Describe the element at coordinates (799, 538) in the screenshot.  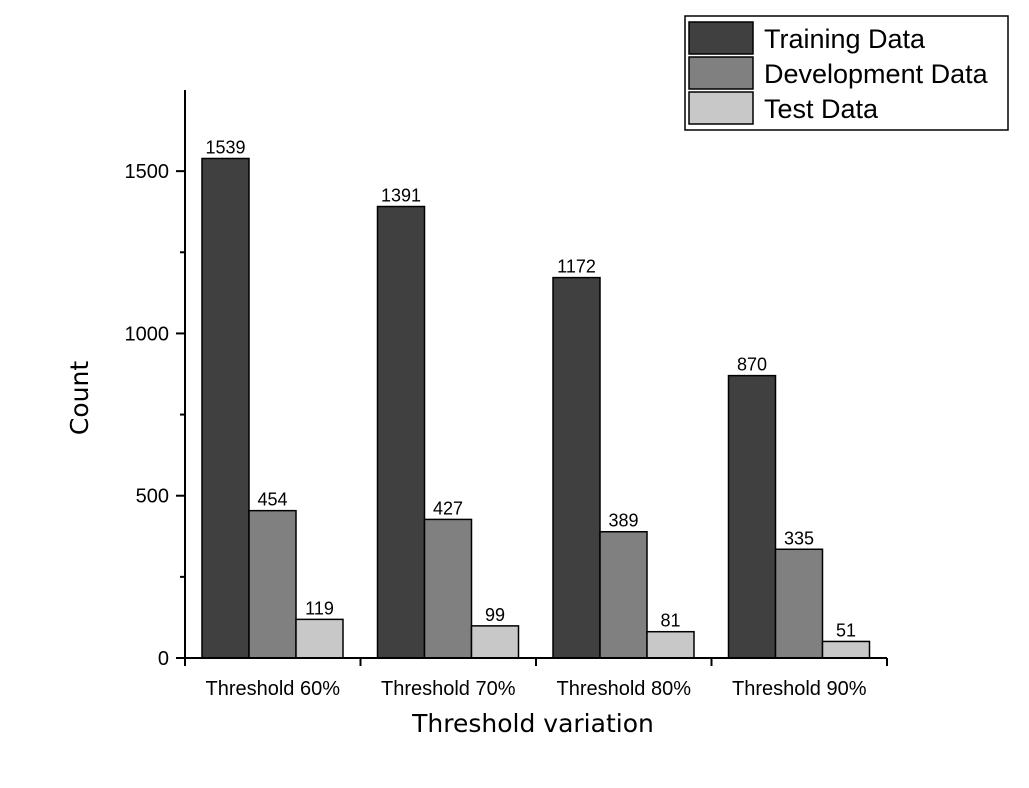
I see `bar-value-label: 335` at that location.